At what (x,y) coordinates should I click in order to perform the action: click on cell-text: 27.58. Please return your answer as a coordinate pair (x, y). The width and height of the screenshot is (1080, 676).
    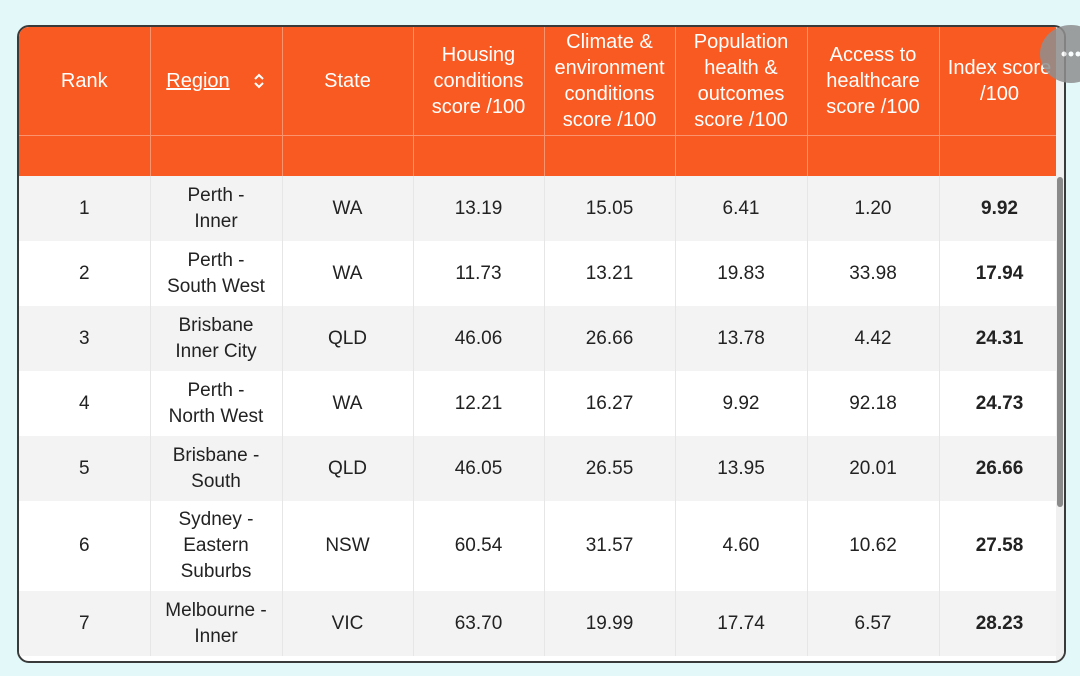
    Looking at the image, I should click on (999, 545).